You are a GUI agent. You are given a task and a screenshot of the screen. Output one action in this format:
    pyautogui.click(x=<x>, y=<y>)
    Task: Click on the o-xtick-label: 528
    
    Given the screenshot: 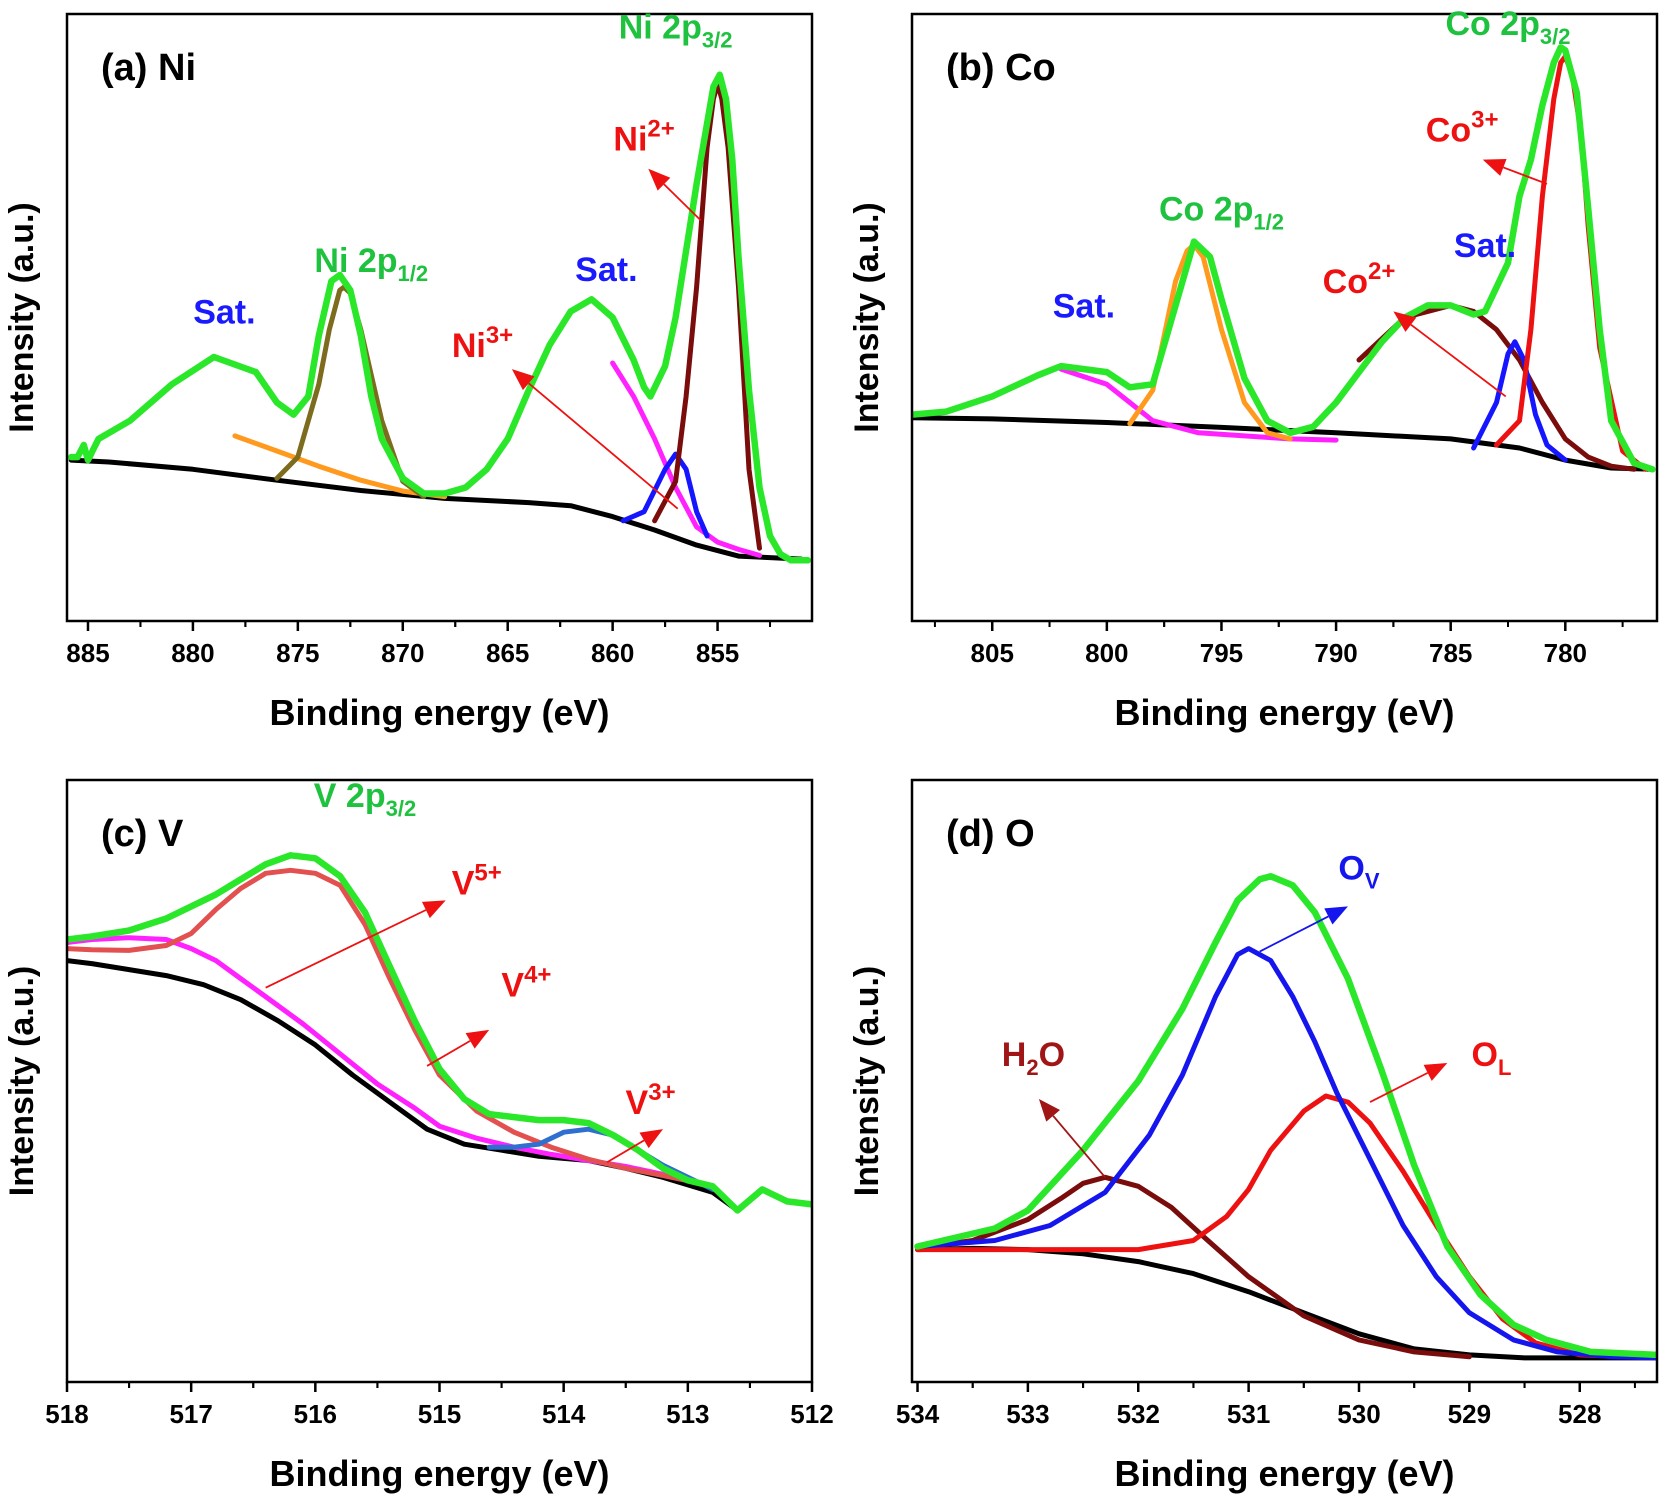 What is the action you would take?
    pyautogui.click(x=1579, y=1414)
    